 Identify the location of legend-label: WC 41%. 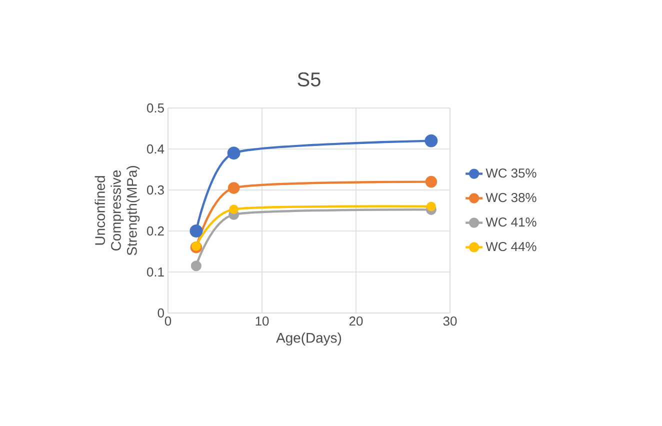
(511, 222).